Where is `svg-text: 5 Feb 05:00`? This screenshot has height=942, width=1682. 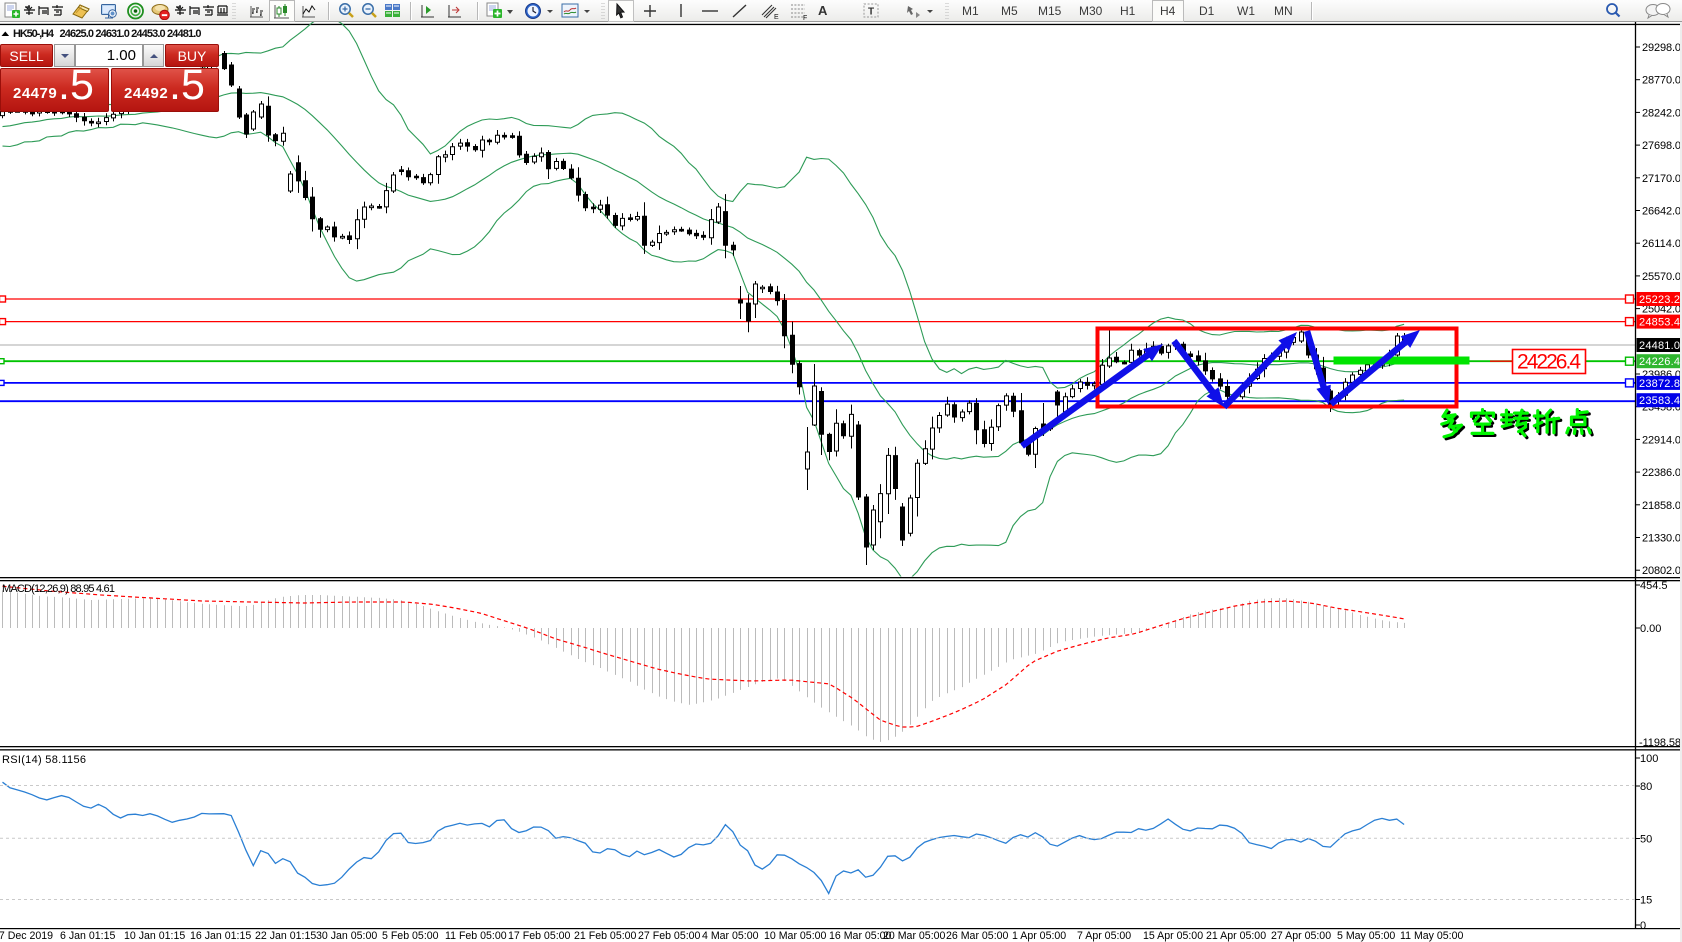
svg-text: 5 Feb 05:00 is located at coordinates (410, 936).